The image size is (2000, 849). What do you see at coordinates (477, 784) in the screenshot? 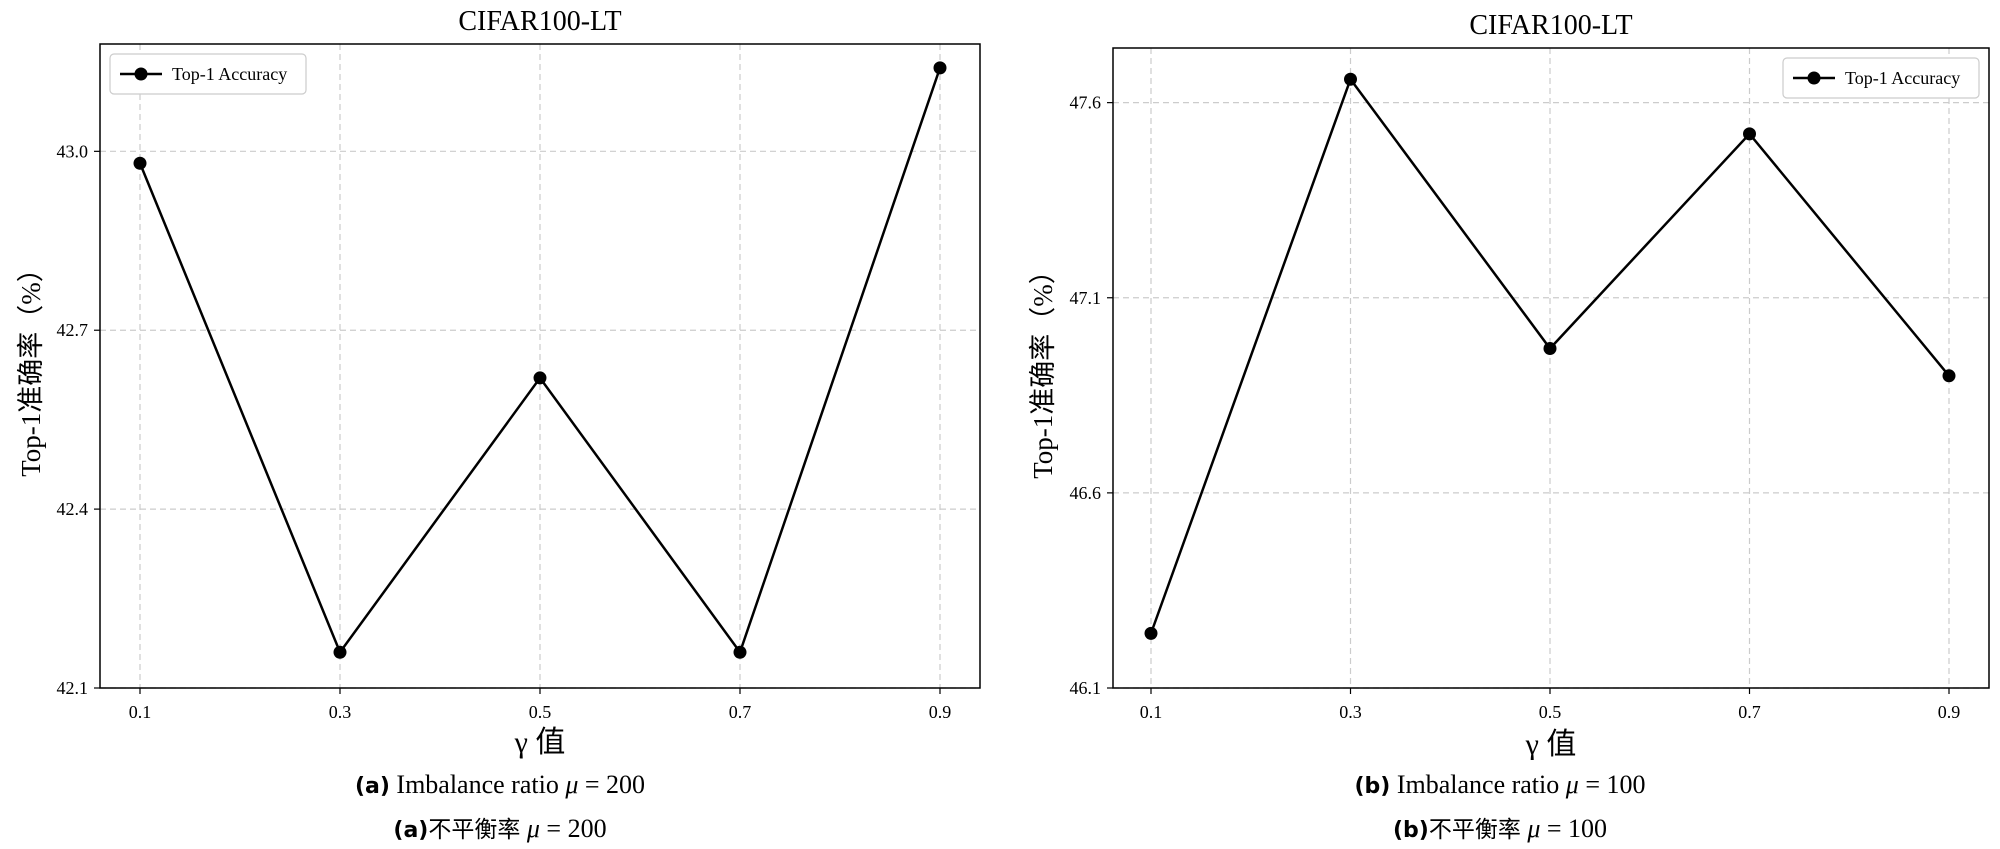
I see `caption-a-en-text: Imbalance ratio` at bounding box center [477, 784].